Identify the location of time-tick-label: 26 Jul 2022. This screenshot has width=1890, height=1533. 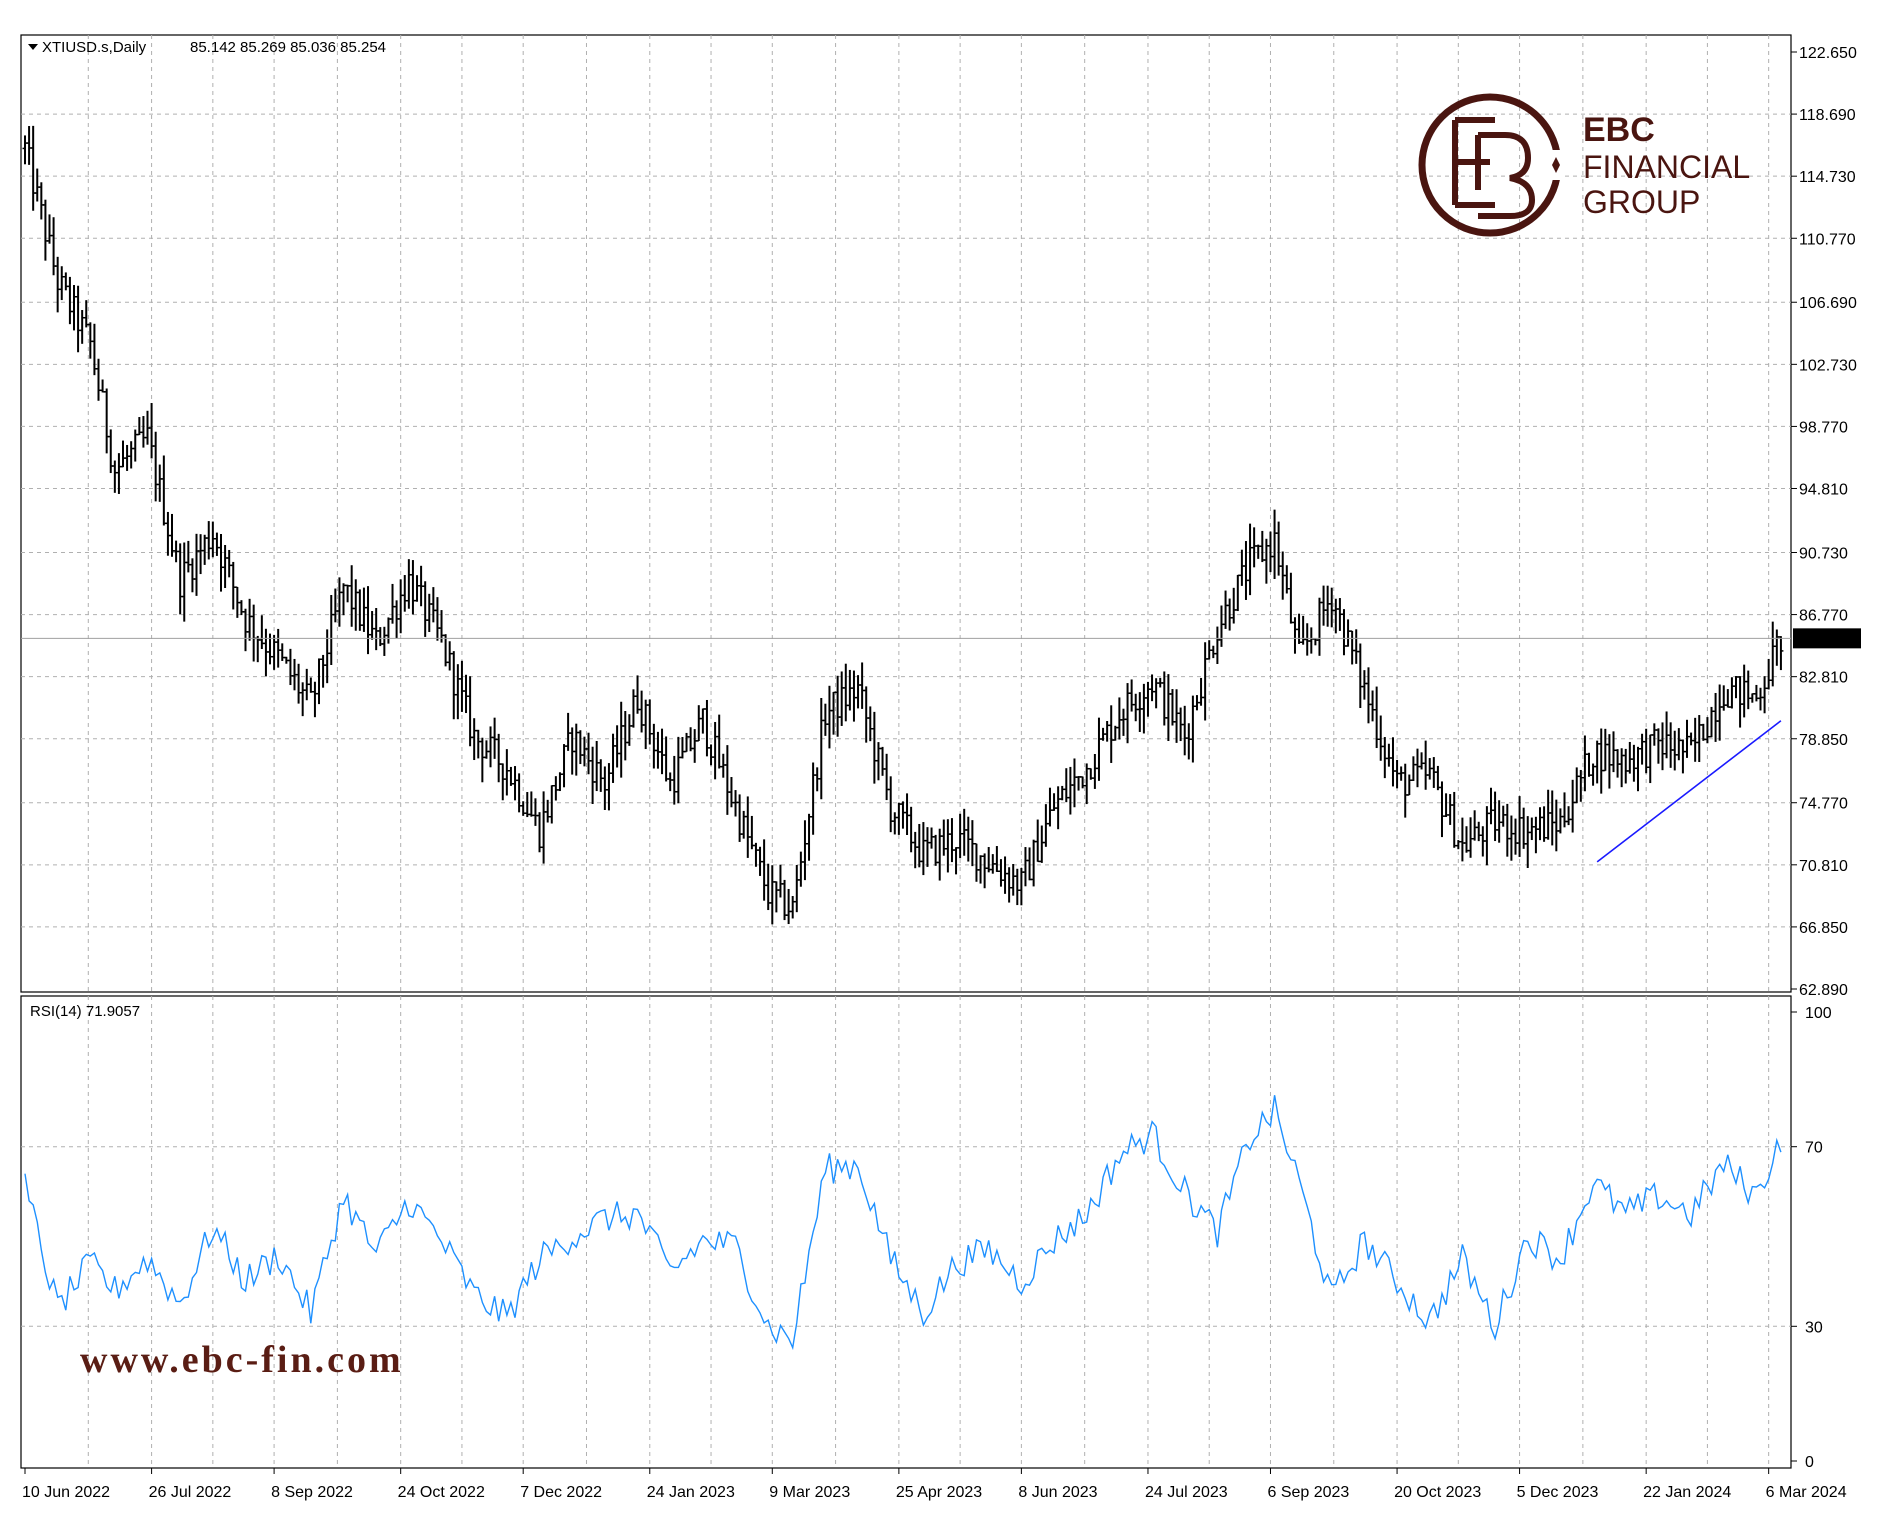
(190, 1492).